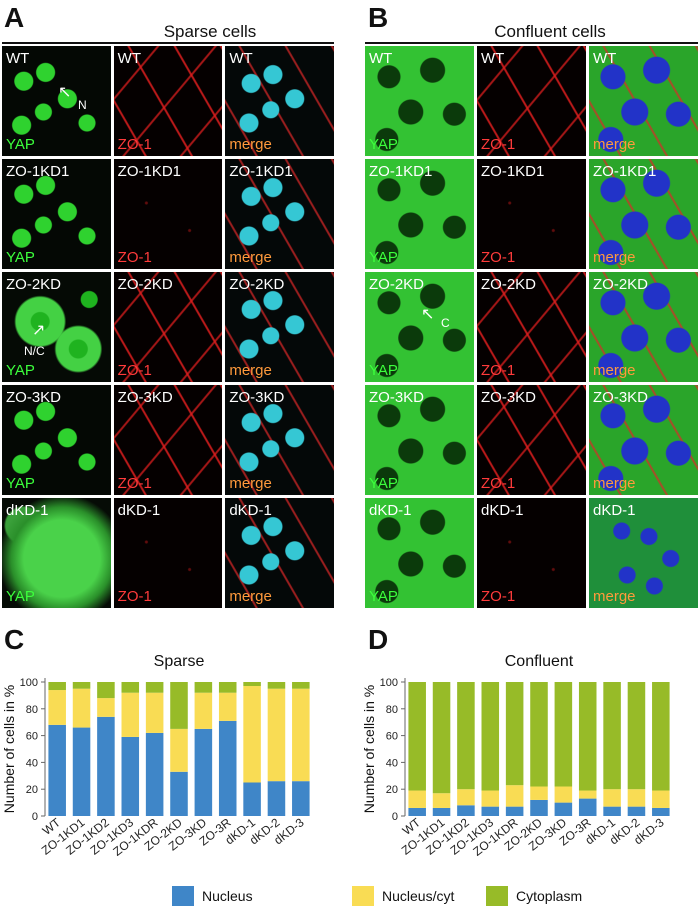  Describe the element at coordinates (377, 896) in the screenshot. I see `chart-legend: Nucleus Nucleus/cyt Cytoplasm` at that location.